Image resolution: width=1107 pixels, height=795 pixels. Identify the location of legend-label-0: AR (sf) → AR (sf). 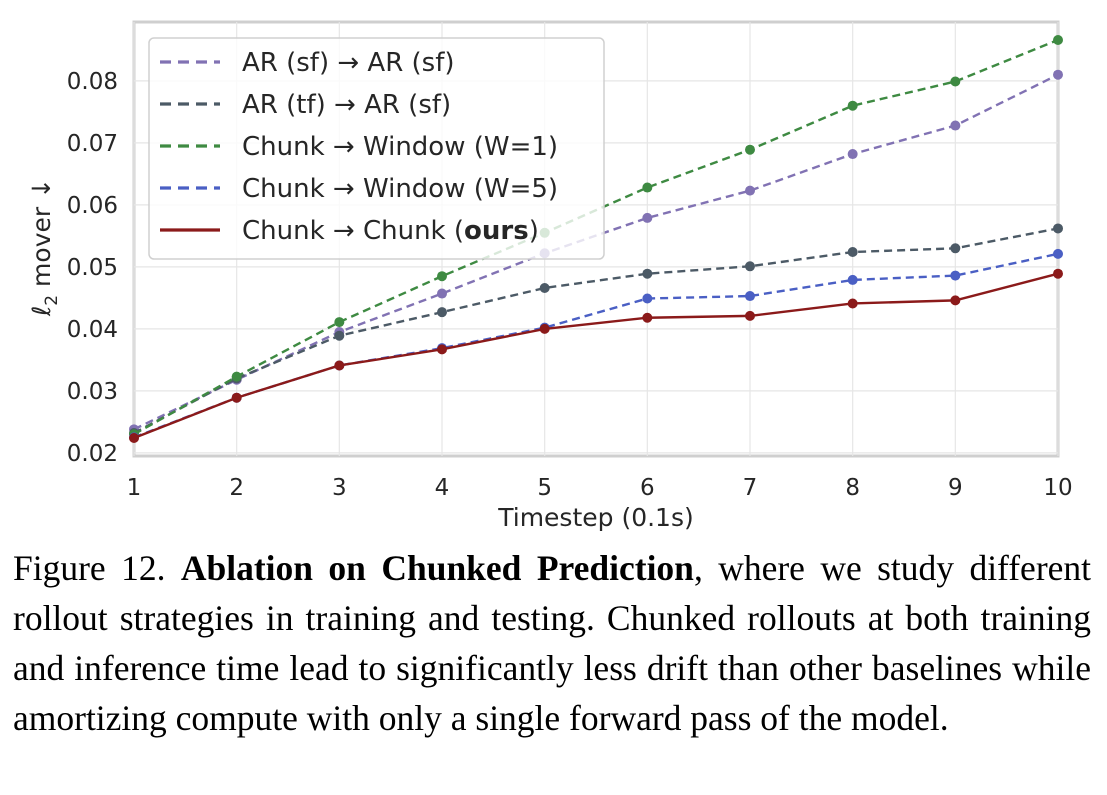
(348, 63).